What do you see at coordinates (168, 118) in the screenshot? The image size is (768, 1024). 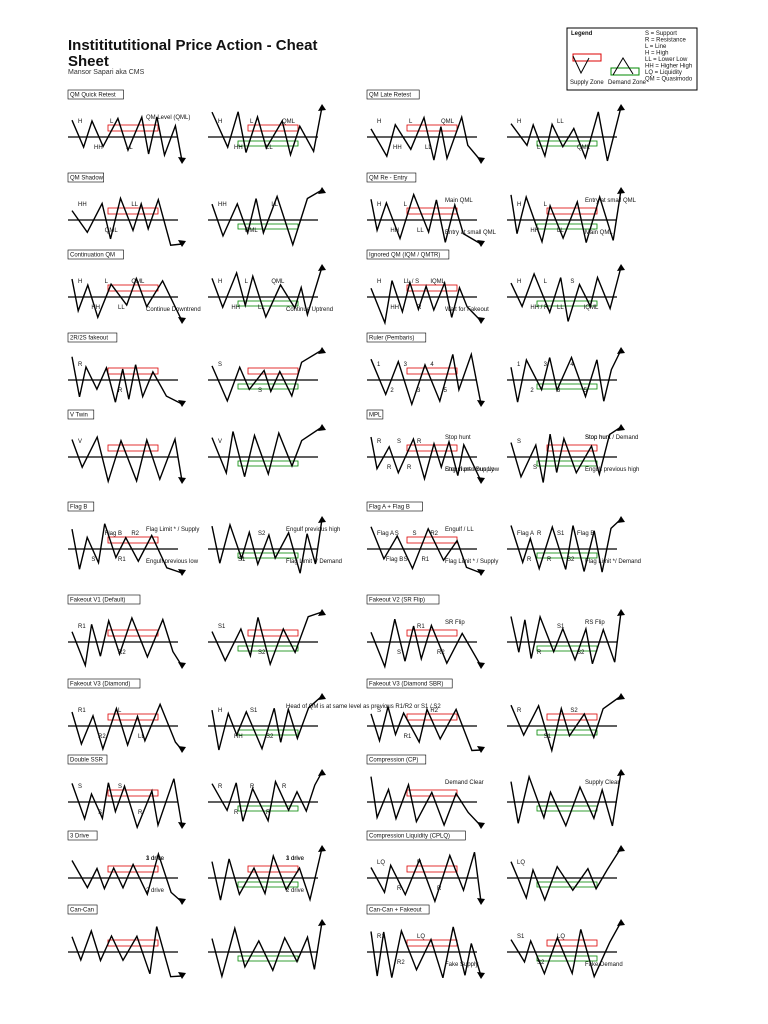 I see `pattern-label: QM Level (QML)` at bounding box center [168, 118].